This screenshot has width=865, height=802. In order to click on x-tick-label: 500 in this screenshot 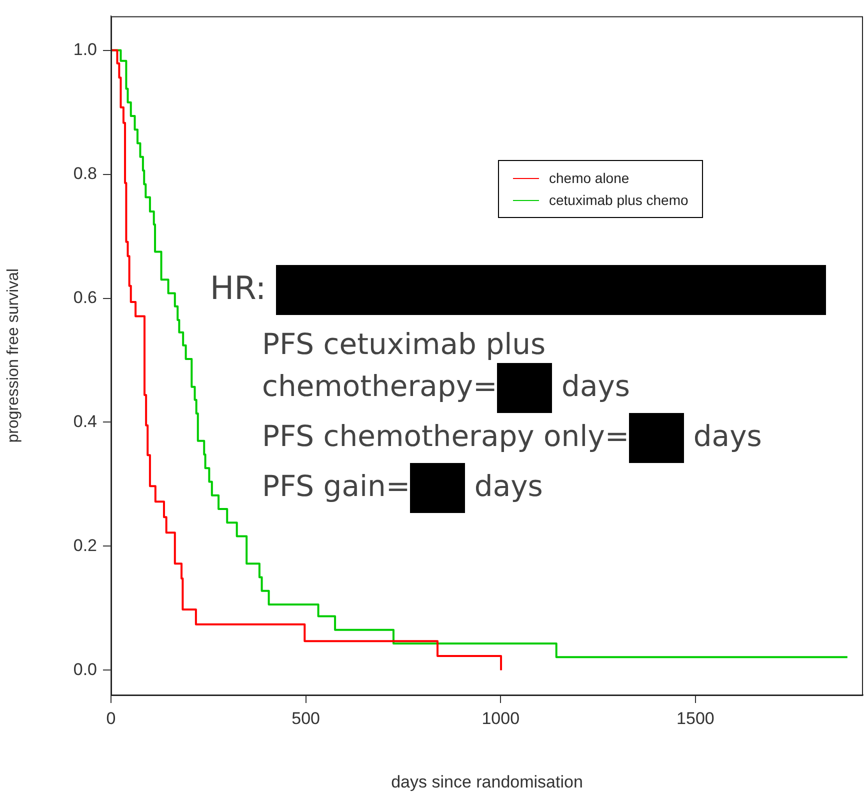, I will do `click(306, 718)`.